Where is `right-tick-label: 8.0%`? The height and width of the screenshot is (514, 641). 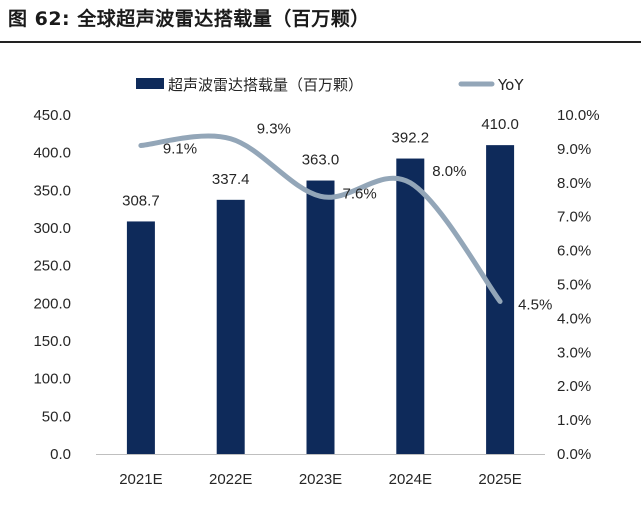
right-tick-label: 8.0% is located at coordinates (574, 183).